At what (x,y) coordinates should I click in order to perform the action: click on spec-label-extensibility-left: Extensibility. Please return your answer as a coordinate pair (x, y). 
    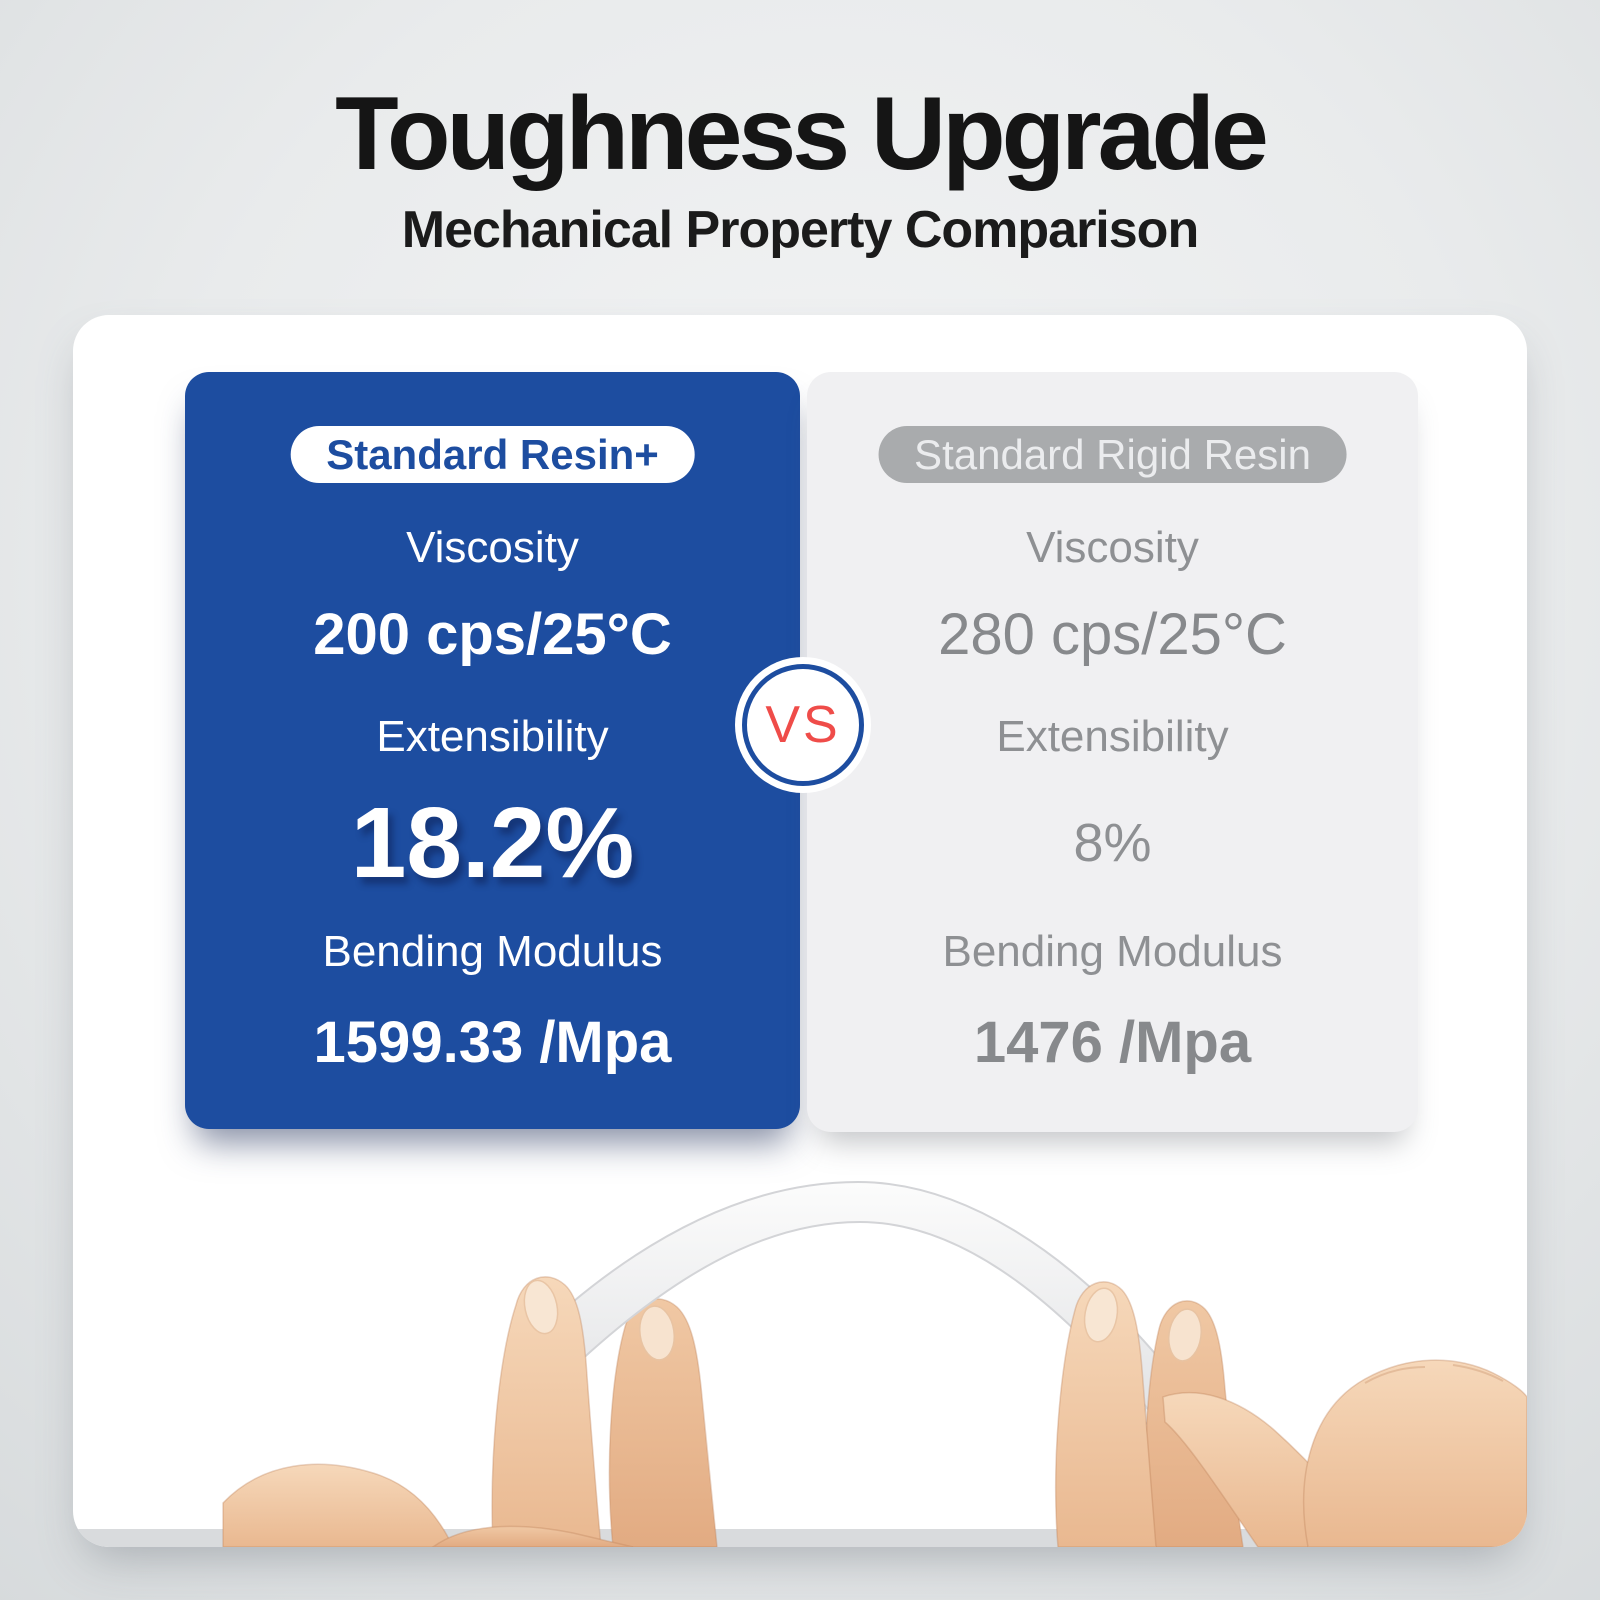
    Looking at the image, I should click on (492, 736).